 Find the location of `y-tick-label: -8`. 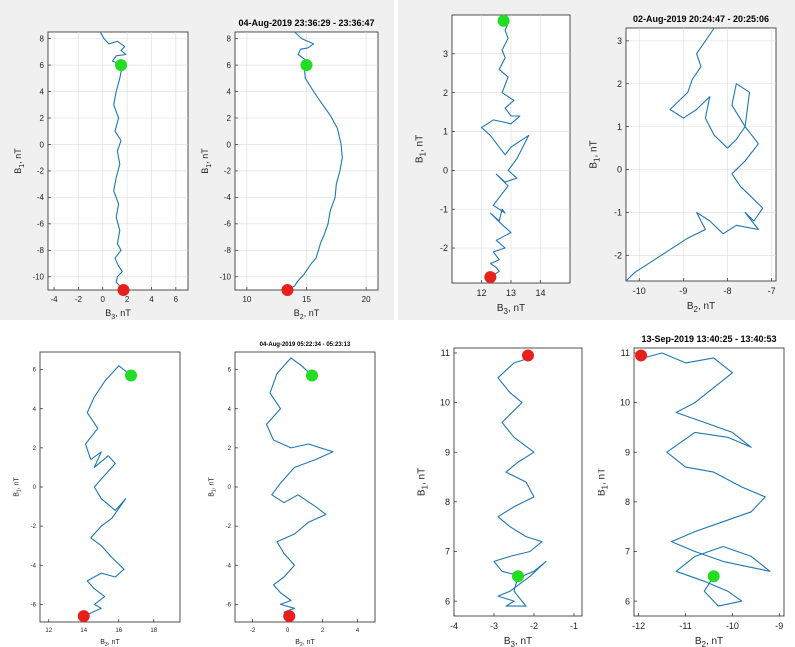

y-tick-label: -8 is located at coordinates (41, 250).